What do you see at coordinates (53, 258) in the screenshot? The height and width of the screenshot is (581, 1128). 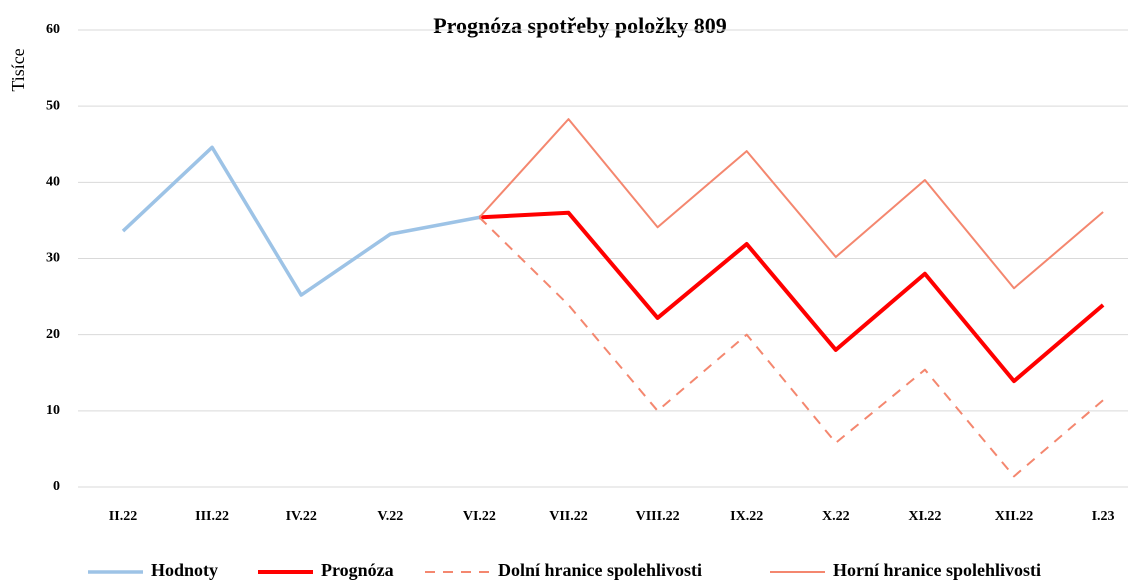 I see `y-tick-label: 30` at bounding box center [53, 258].